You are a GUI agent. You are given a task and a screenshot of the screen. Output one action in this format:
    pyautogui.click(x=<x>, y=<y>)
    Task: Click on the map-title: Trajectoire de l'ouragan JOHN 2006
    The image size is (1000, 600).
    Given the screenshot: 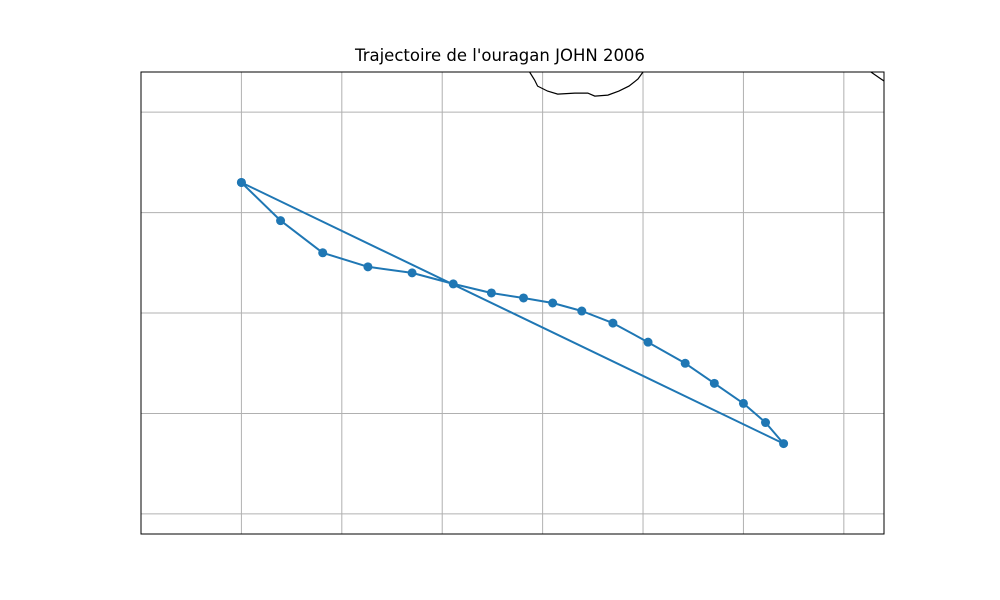 What is the action you would take?
    pyautogui.click(x=500, y=55)
    